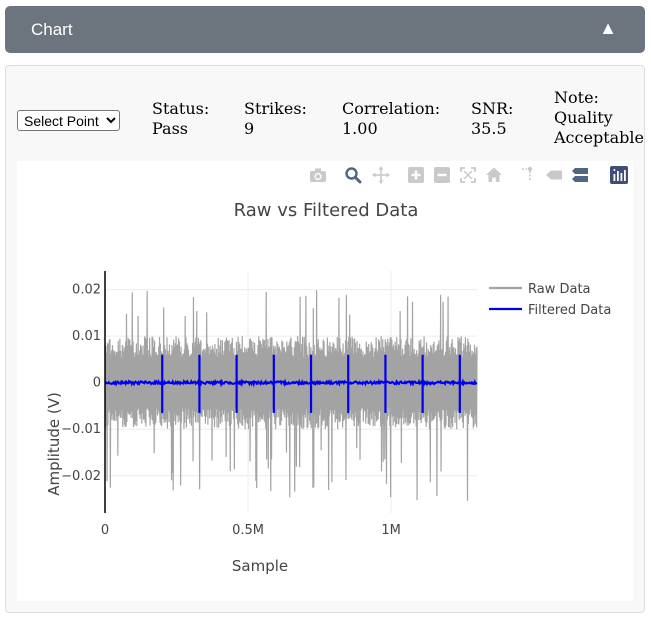  Describe the element at coordinates (353, 175) in the screenshot. I see `zoom-icon` at that location.